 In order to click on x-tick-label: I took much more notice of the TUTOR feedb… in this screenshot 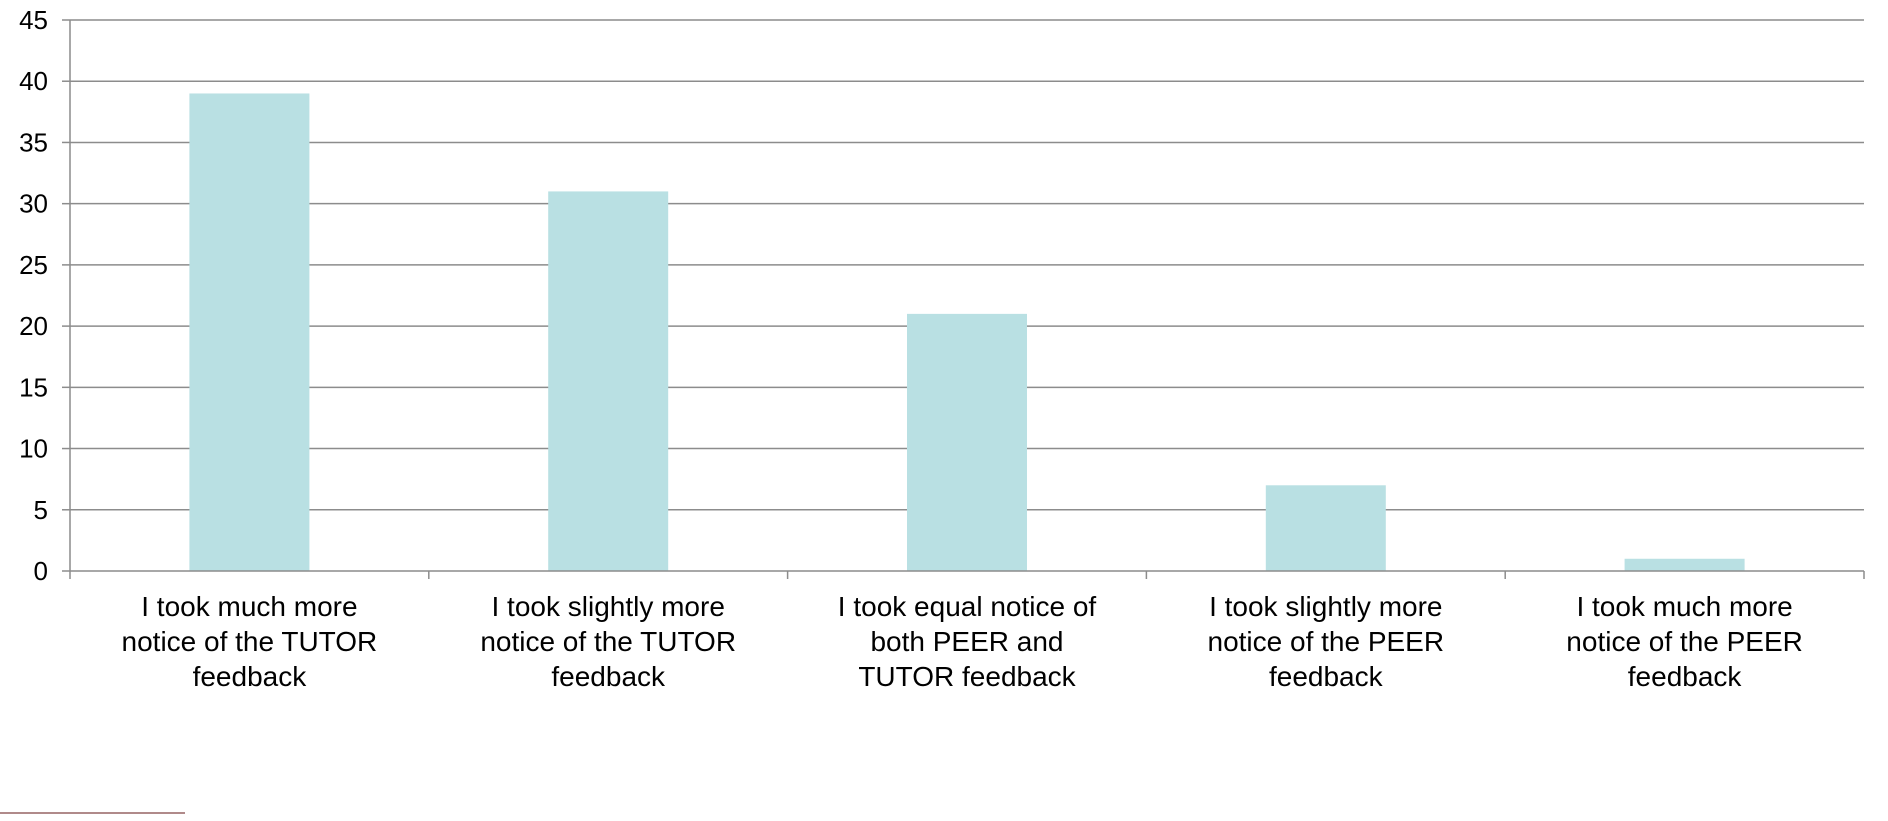, I will do `click(250, 641)`.